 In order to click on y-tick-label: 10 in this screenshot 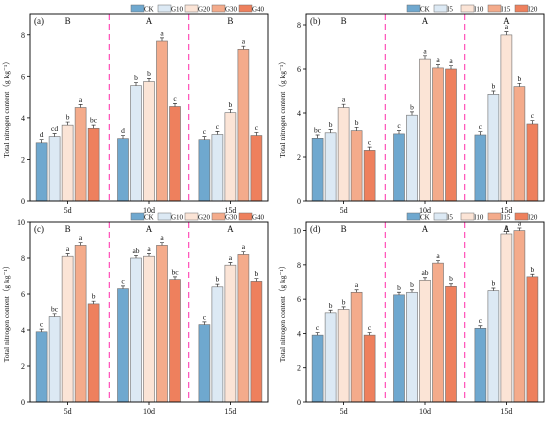, I will do `click(297, 231)`.